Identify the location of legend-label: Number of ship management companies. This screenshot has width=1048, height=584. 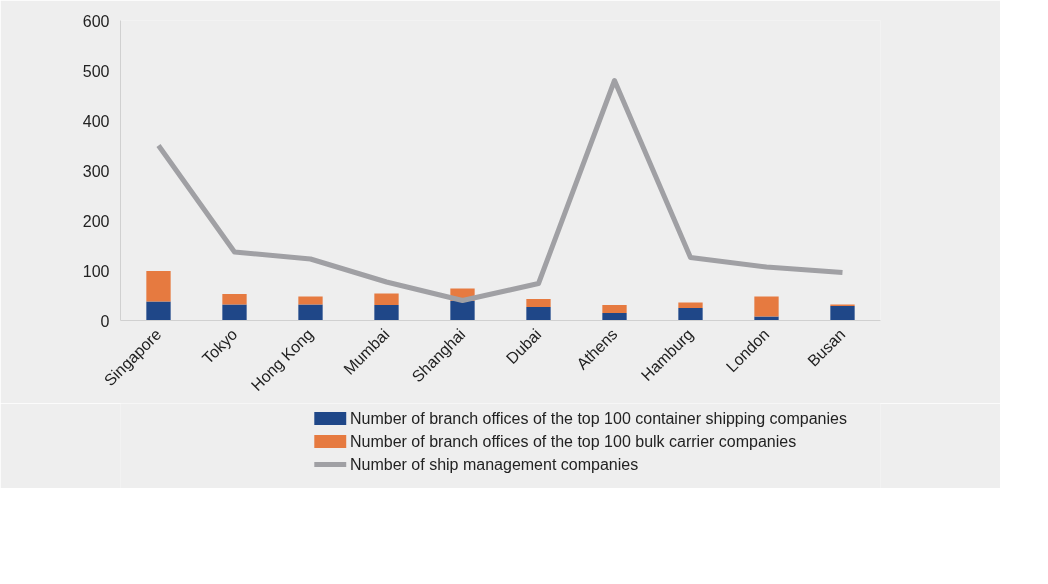
(494, 464).